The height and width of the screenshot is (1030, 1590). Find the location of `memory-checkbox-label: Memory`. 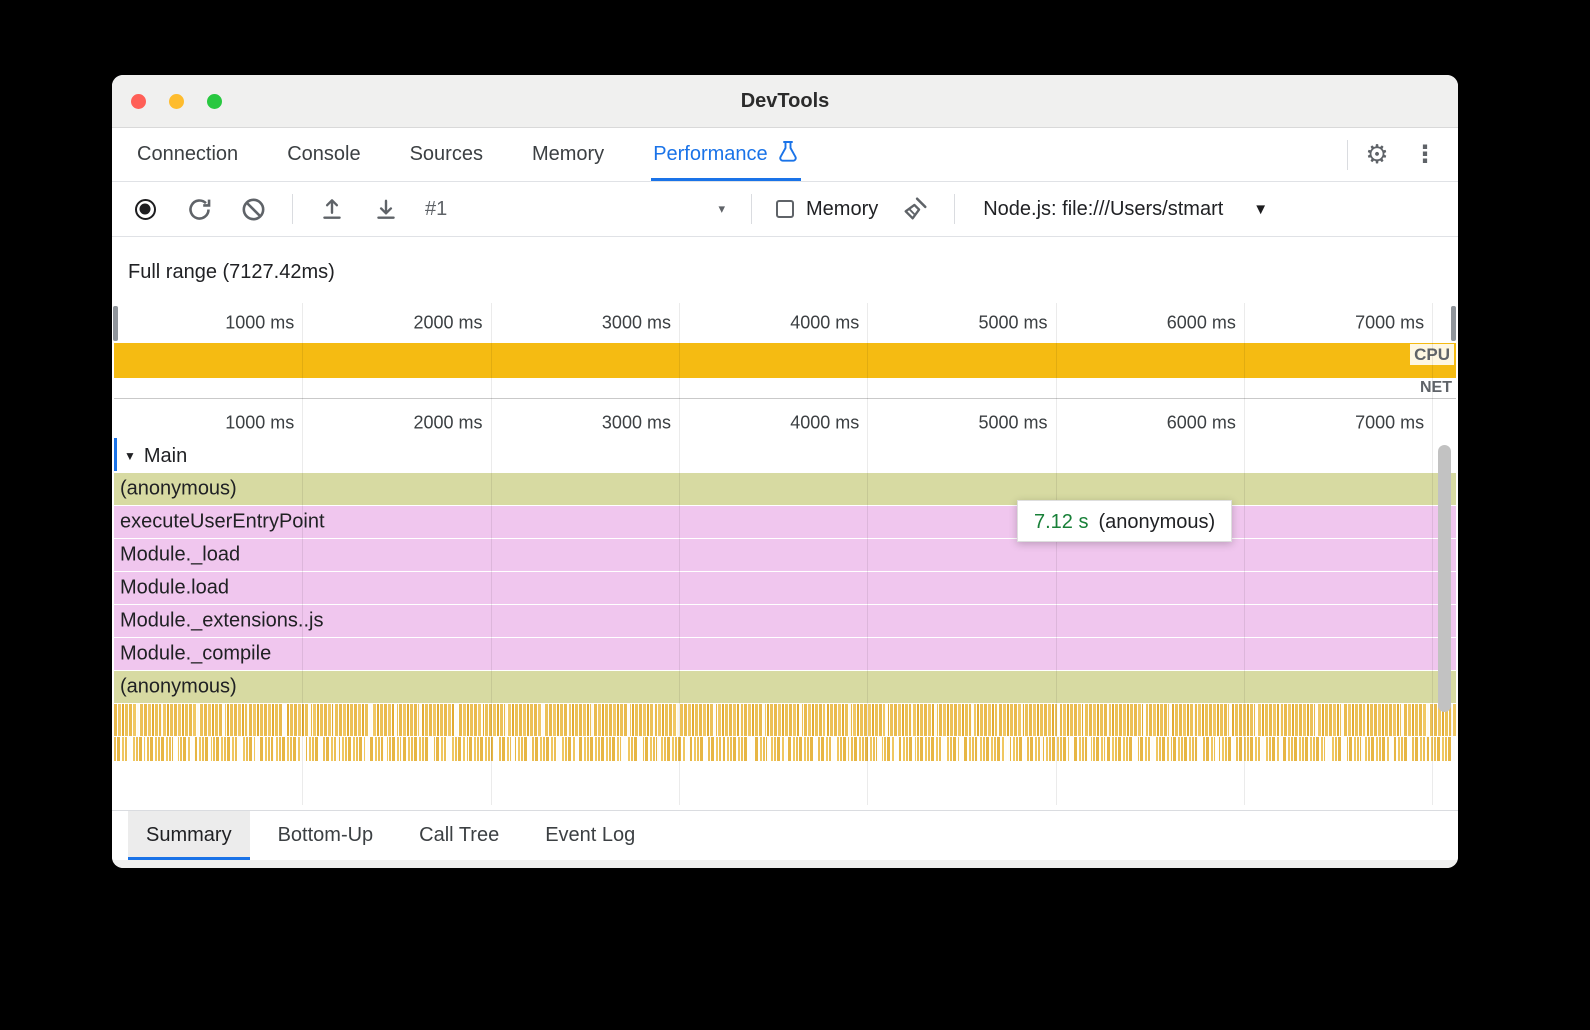

memory-checkbox-label: Memory is located at coordinates (842, 208).